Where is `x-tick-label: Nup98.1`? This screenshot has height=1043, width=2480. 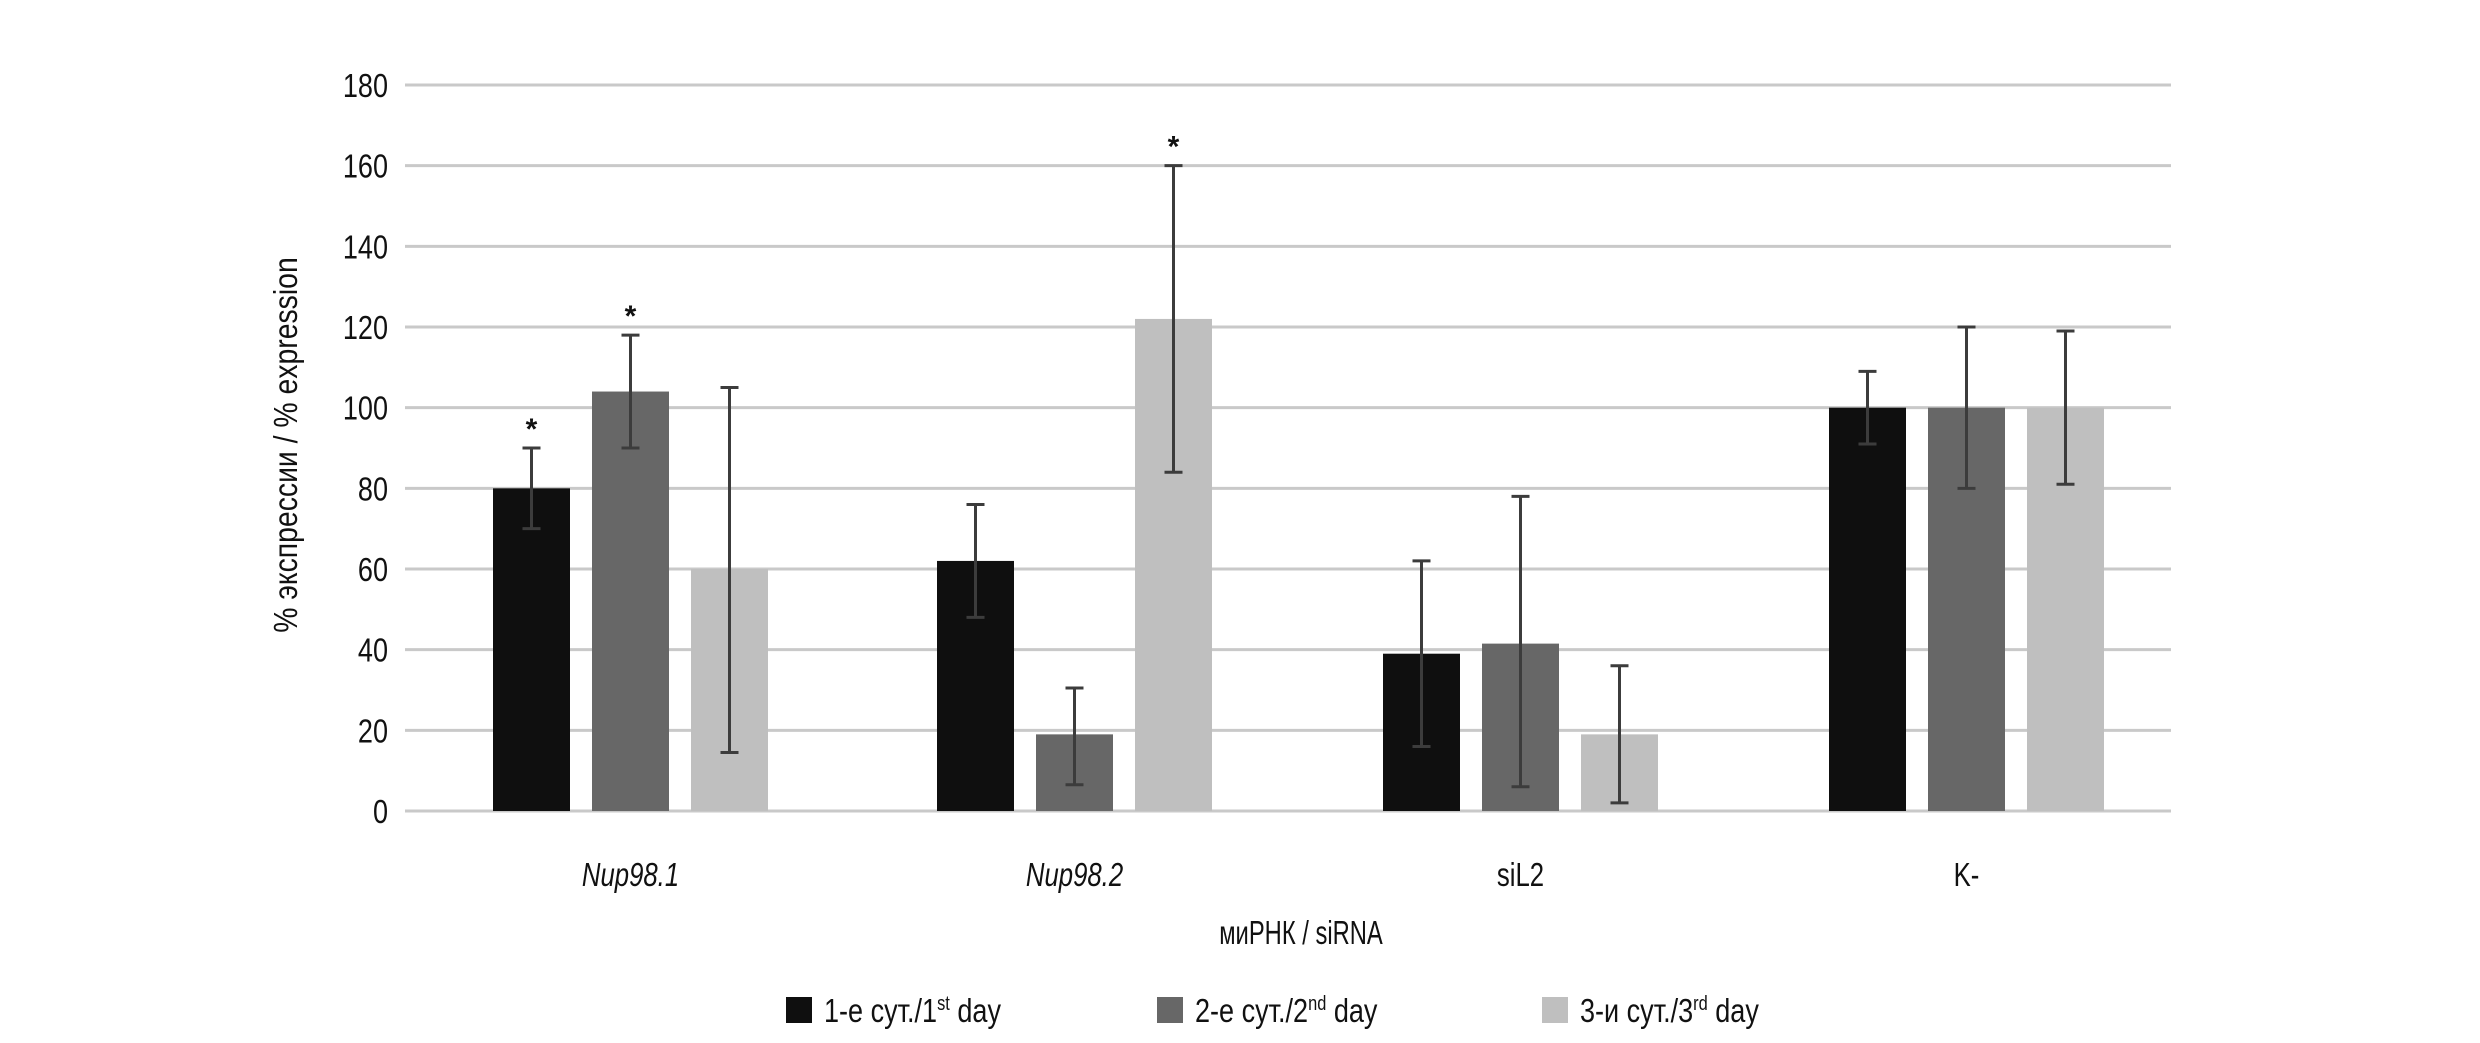
x-tick-label: Nup98.1 is located at coordinates (630, 875).